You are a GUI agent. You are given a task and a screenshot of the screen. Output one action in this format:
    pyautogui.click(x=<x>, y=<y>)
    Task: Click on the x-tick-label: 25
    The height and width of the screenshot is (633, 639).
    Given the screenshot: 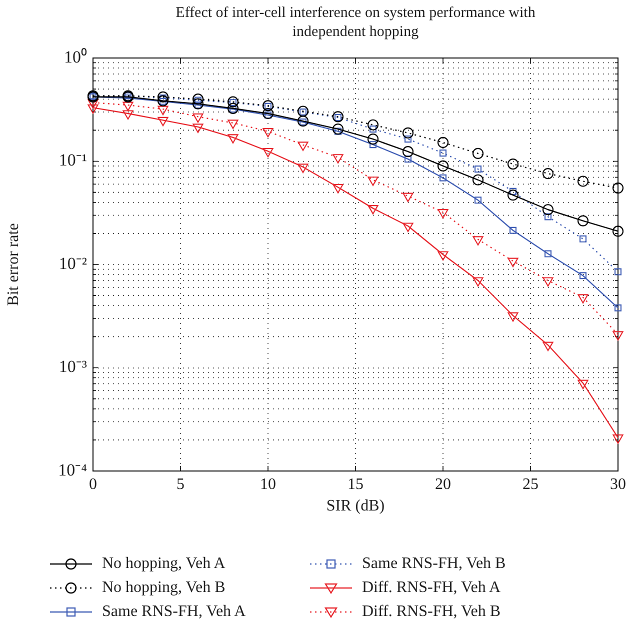 What is the action you would take?
    pyautogui.click(x=530, y=484)
    